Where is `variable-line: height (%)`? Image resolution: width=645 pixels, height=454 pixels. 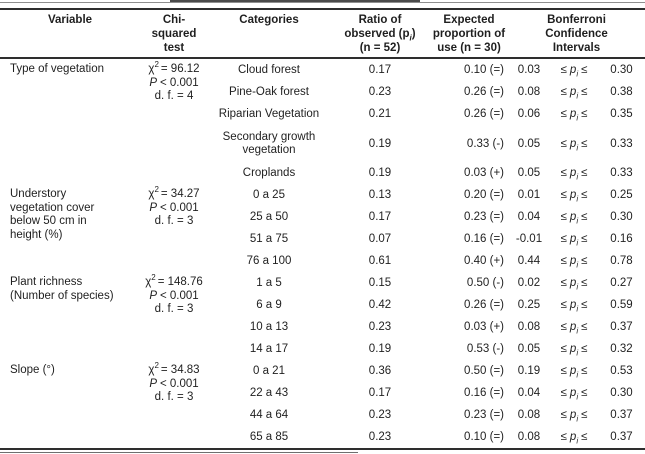
variable-line: height (%) is located at coordinates (36, 234).